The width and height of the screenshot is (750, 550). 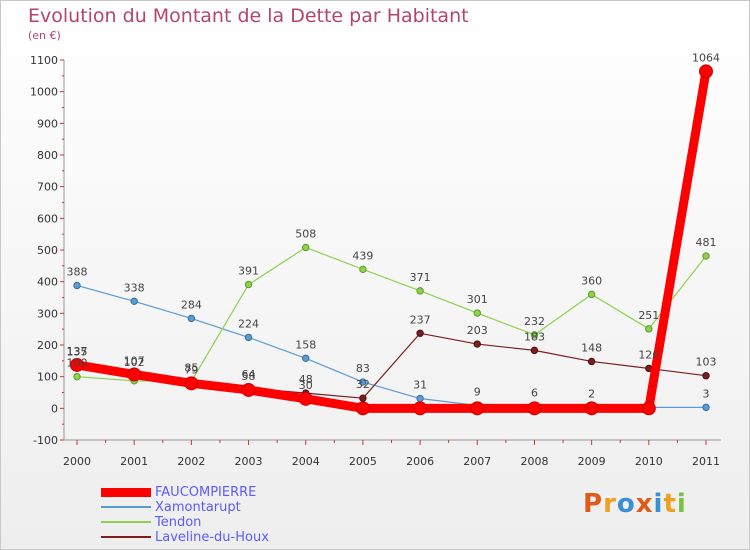 What do you see at coordinates (198, 507) in the screenshot?
I see `legend-label: Xamontarupt` at bounding box center [198, 507].